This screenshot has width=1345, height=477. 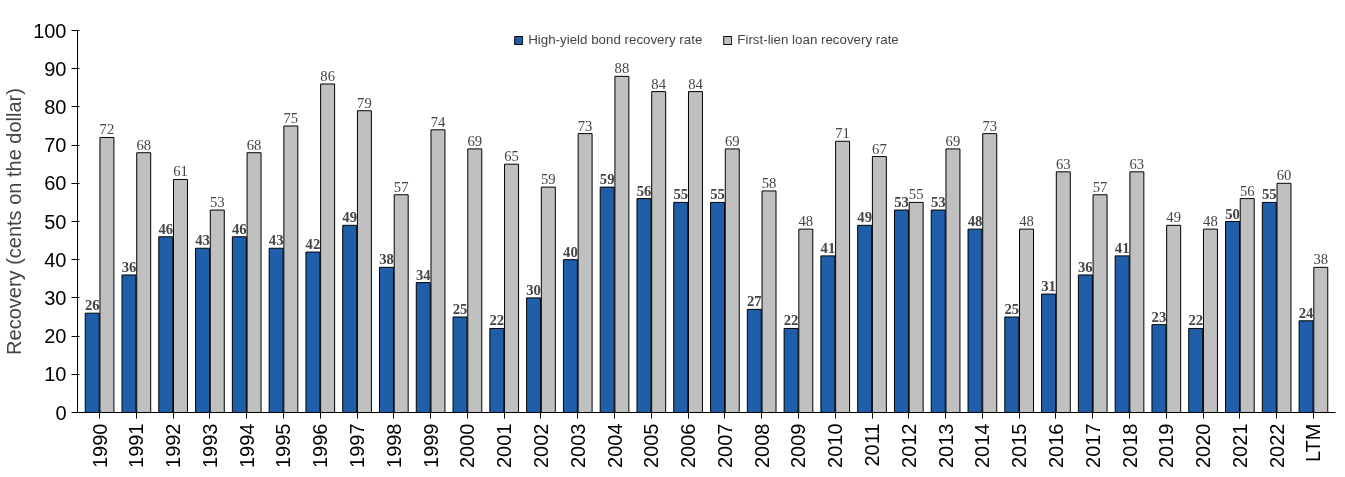 What do you see at coordinates (1092, 445) in the screenshot?
I see `x-tick-label: 2017` at bounding box center [1092, 445].